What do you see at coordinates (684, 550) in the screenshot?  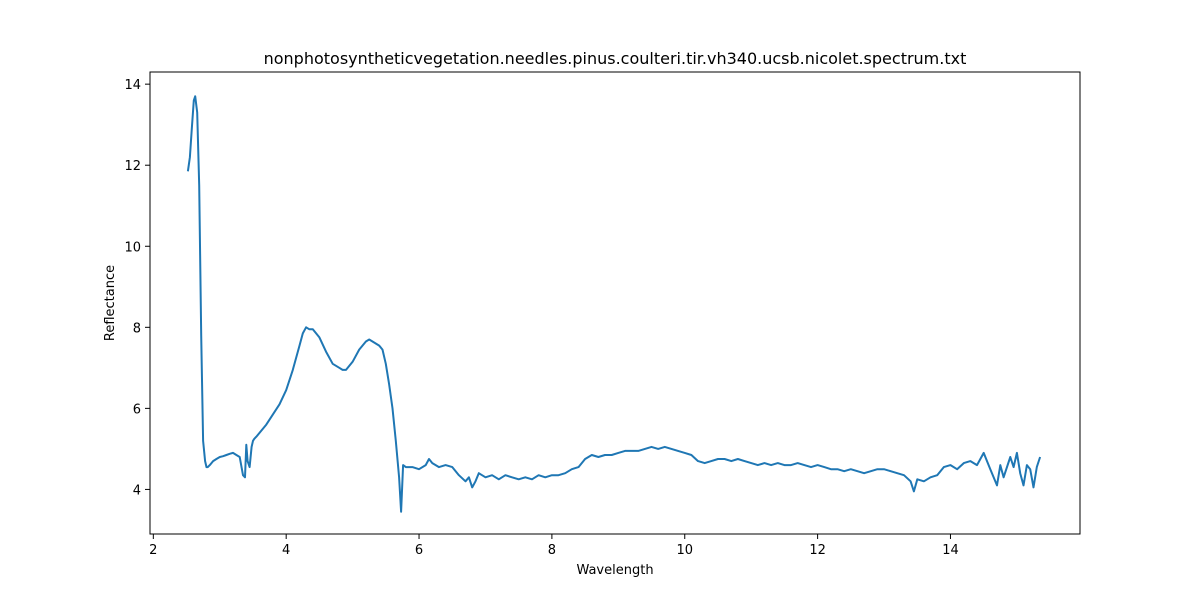 I see `x-tick-label: 10` at bounding box center [684, 550].